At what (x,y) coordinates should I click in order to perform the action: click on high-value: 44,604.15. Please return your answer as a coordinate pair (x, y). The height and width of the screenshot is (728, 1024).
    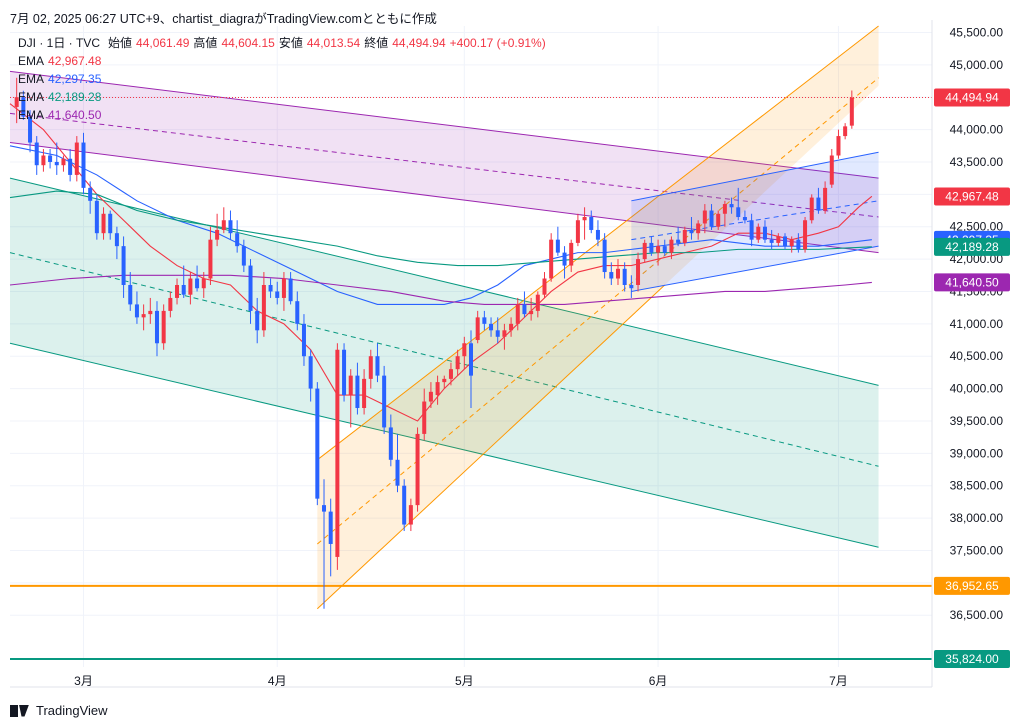
    Looking at the image, I should click on (248, 43).